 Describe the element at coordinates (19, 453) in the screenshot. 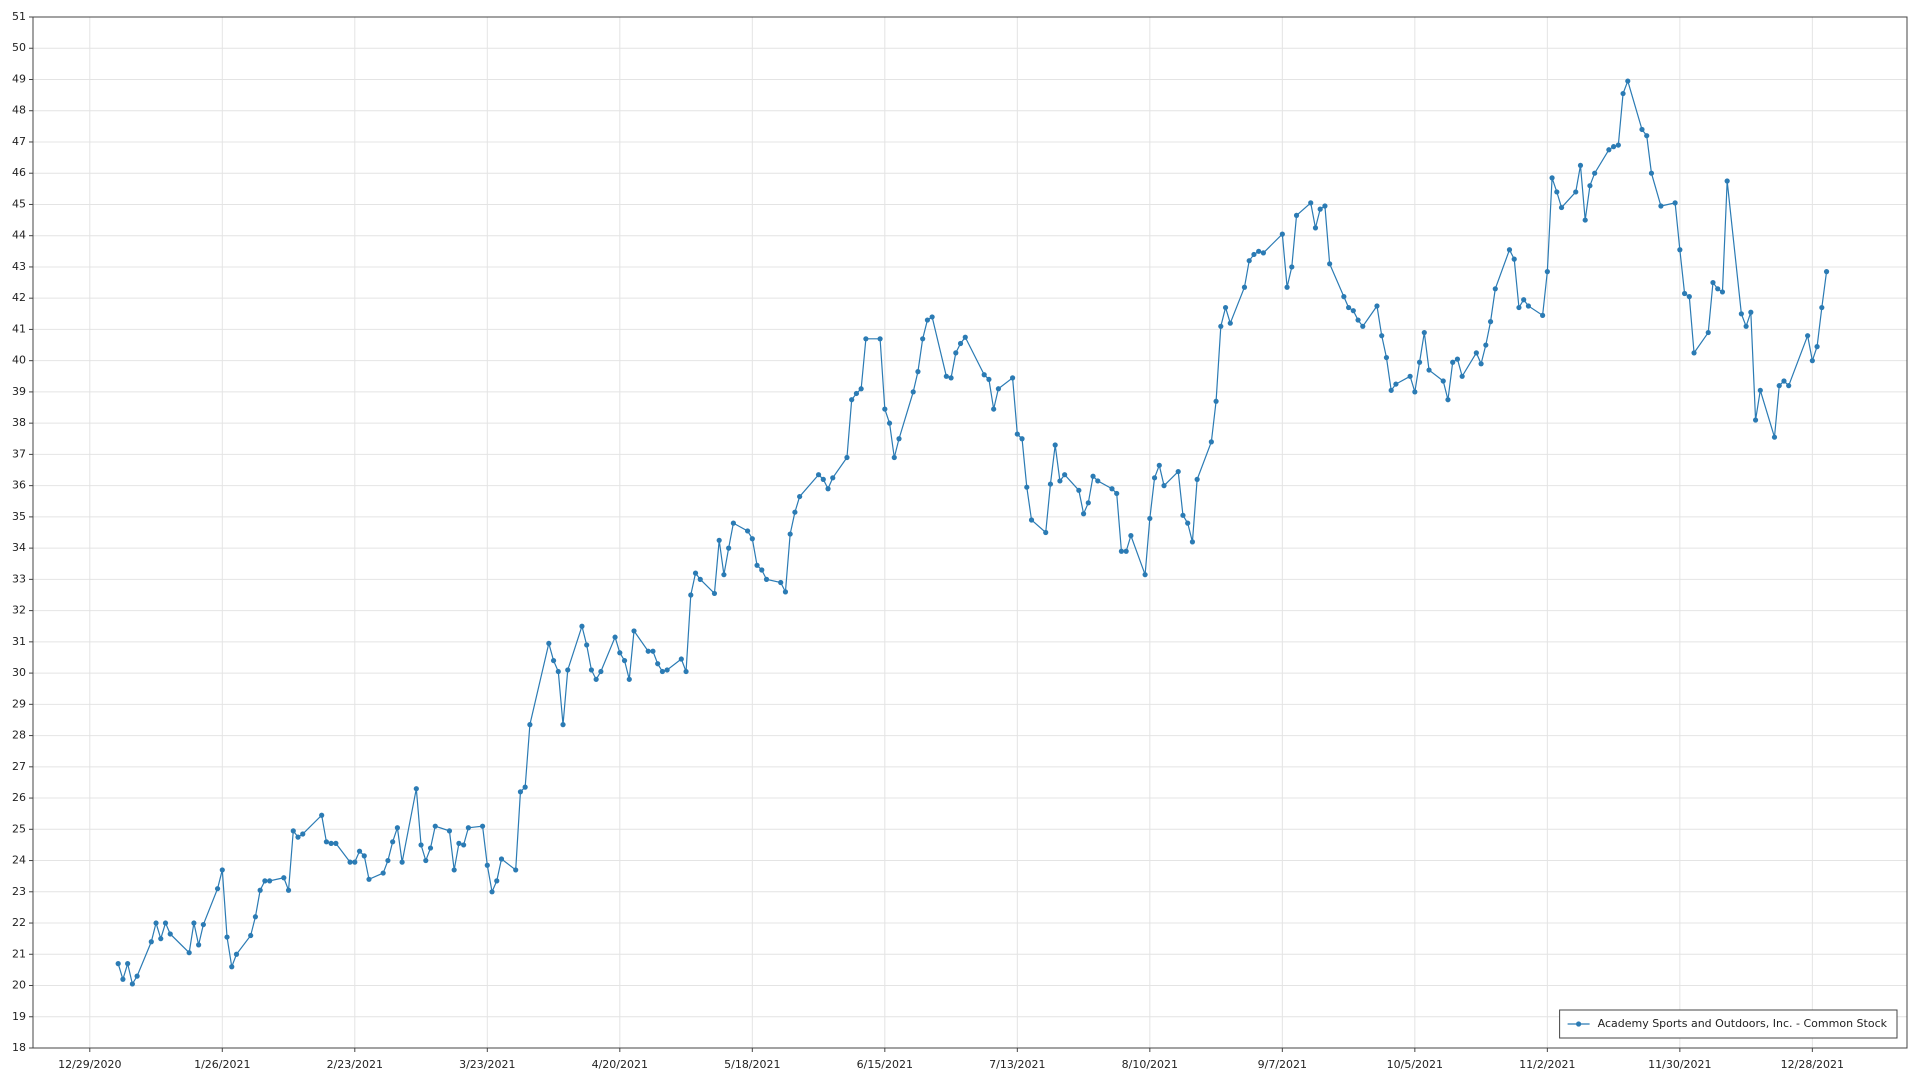

I see `y-tick-label: 37` at that location.